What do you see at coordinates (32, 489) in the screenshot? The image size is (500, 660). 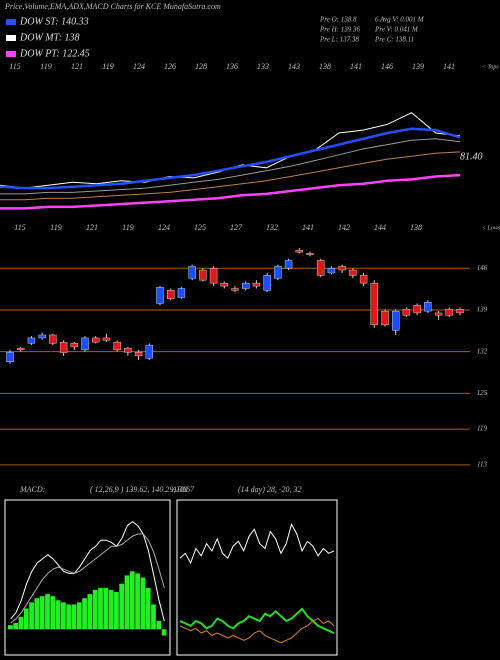 I see `panel-title: MACD:` at bounding box center [32, 489].